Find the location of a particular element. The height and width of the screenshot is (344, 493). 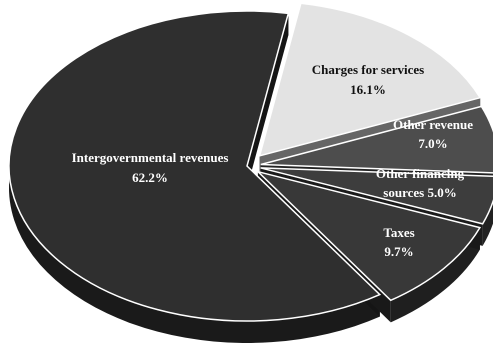

slice-label-other-financing-sources-line1: Other financing is located at coordinates (420, 173).